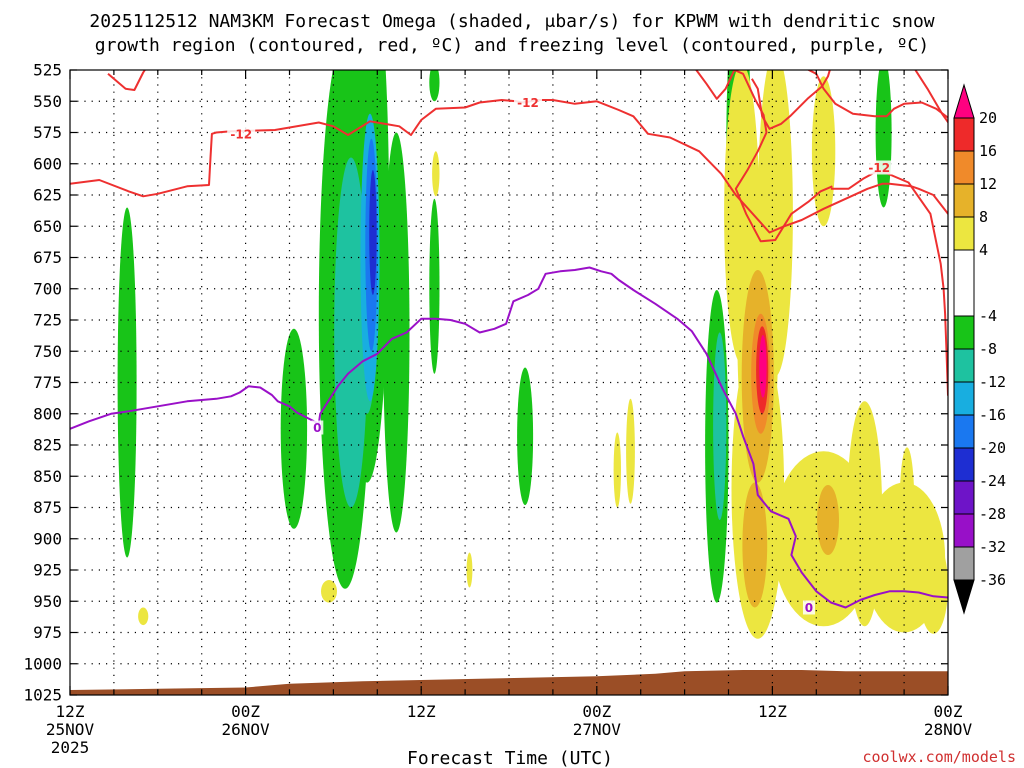 The image size is (1024, 768). I want to click on colorbar-label--28: -28, so click(992, 514).